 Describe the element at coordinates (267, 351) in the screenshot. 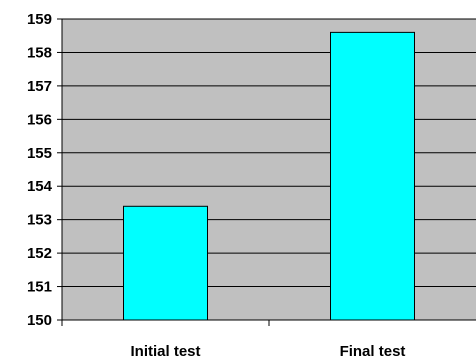

I see `x-category-labels: Initial test Final test` at that location.